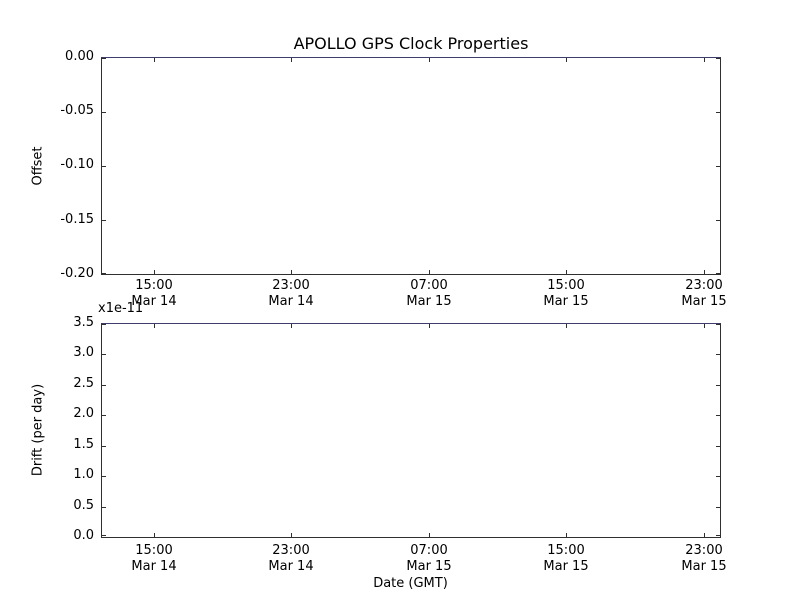  I want to click on y-axis-label-drift: Drift (per day), so click(38, 430).